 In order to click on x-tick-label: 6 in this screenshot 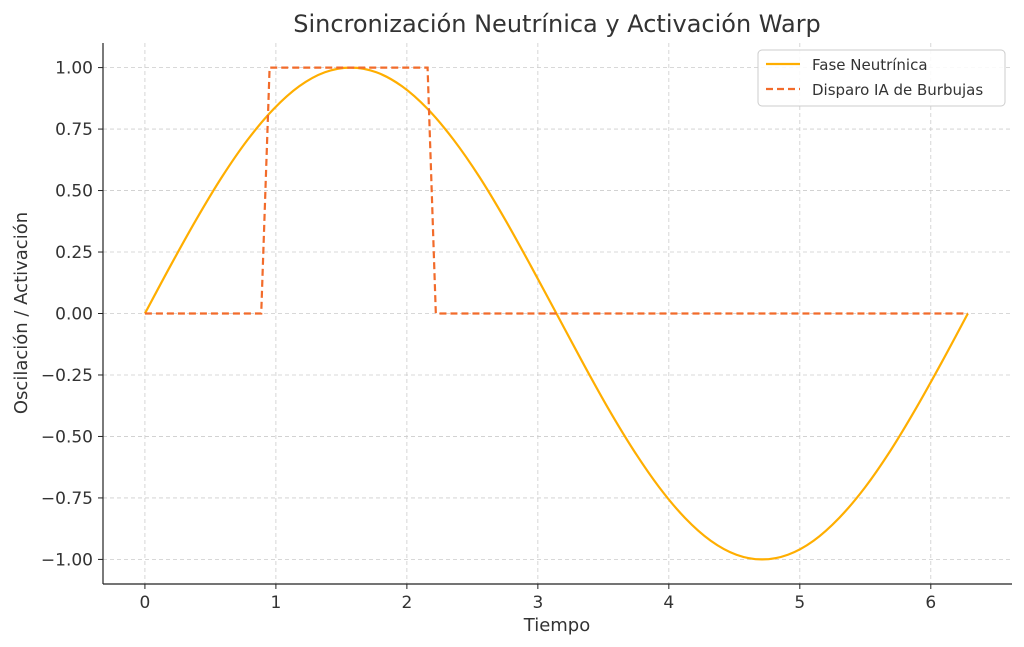, I will do `click(930, 603)`.